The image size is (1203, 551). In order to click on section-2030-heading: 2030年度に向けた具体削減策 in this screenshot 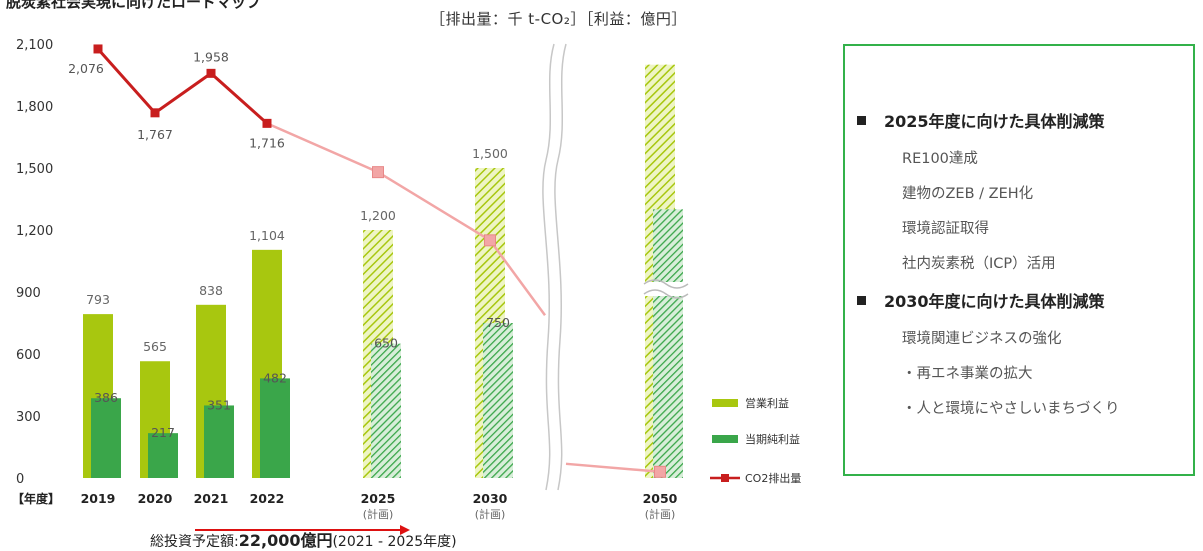, I will do `click(981, 300)`.